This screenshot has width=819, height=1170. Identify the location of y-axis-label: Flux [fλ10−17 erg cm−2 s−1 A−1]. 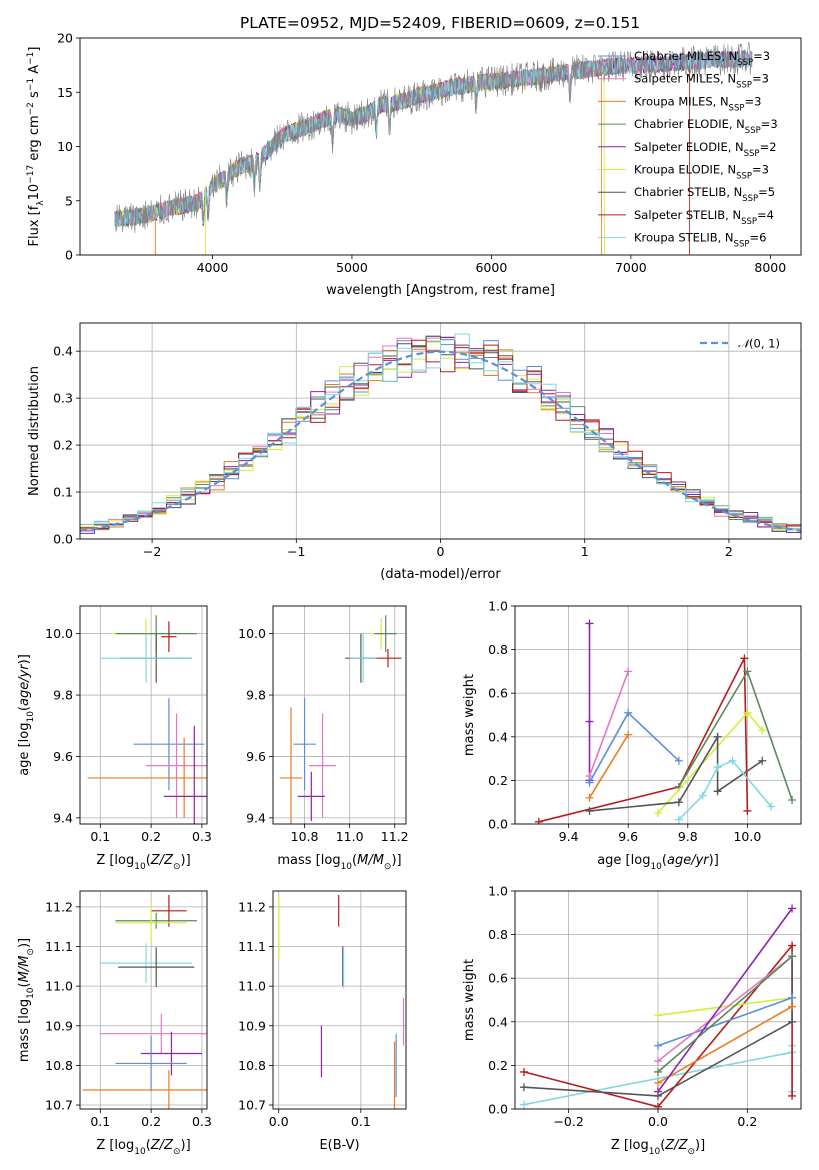
(36, 147).